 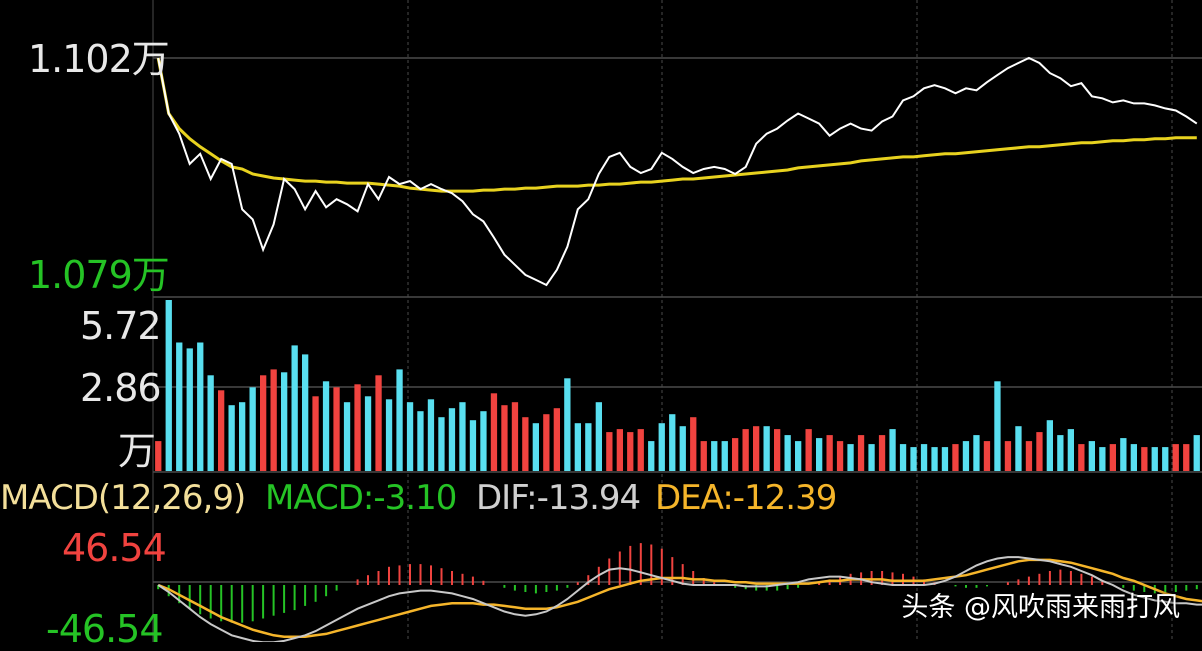 What do you see at coordinates (361, 498) in the screenshot?
I see `macd-value: MACD:-3.10` at bounding box center [361, 498].